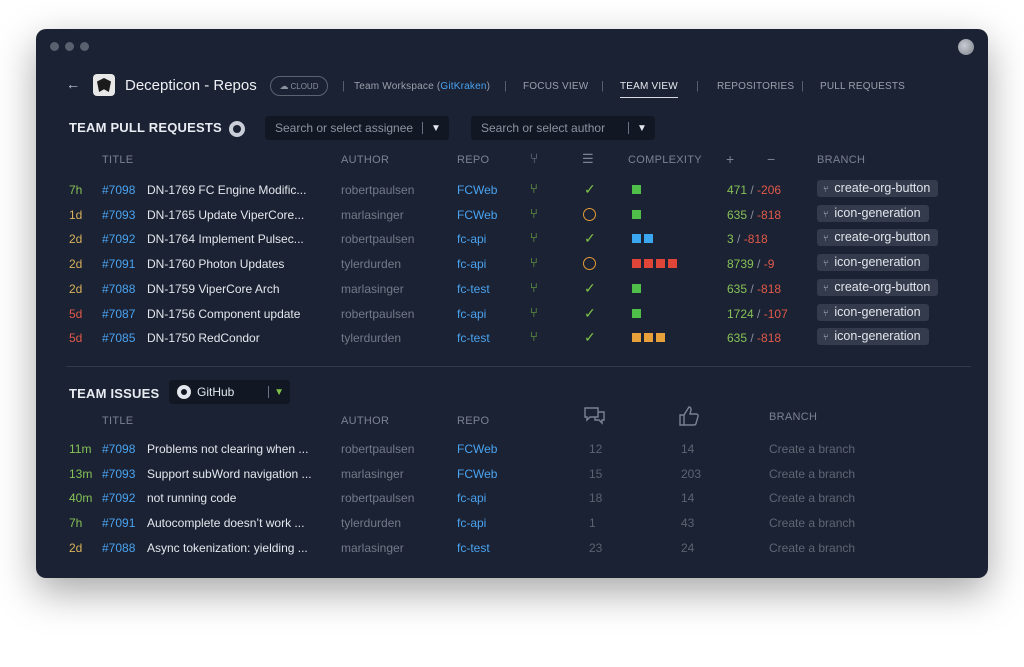  Describe the element at coordinates (756, 86) in the screenshot. I see `nav-repositories: REPOSITORIES` at that location.